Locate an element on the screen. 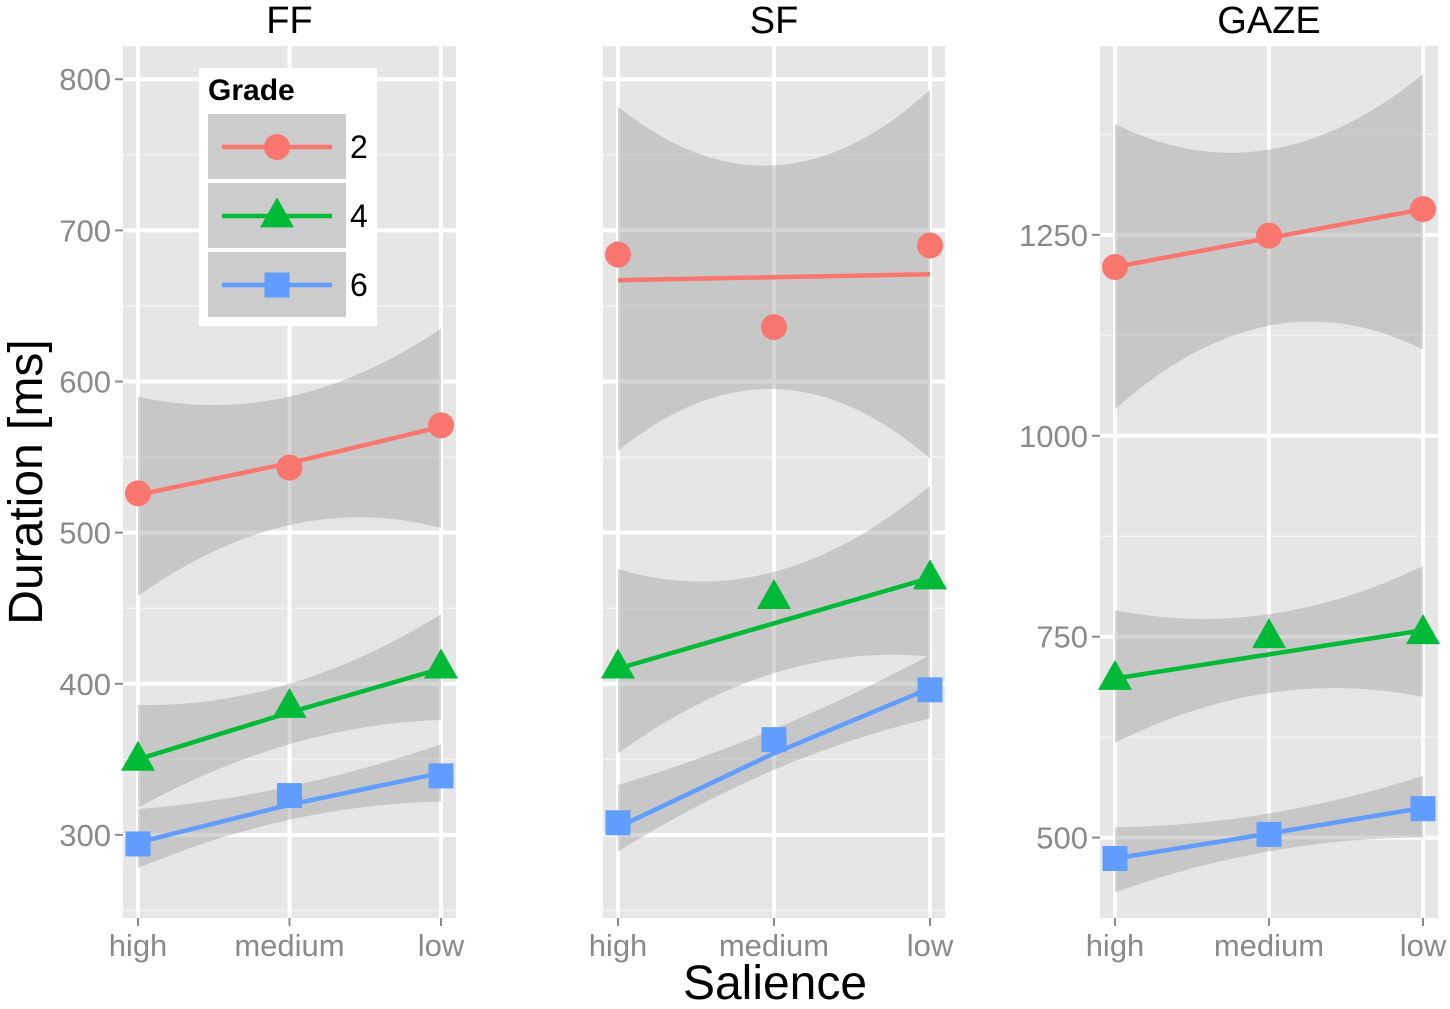  y-axis-label: Duration [ms] is located at coordinates (26, 481).